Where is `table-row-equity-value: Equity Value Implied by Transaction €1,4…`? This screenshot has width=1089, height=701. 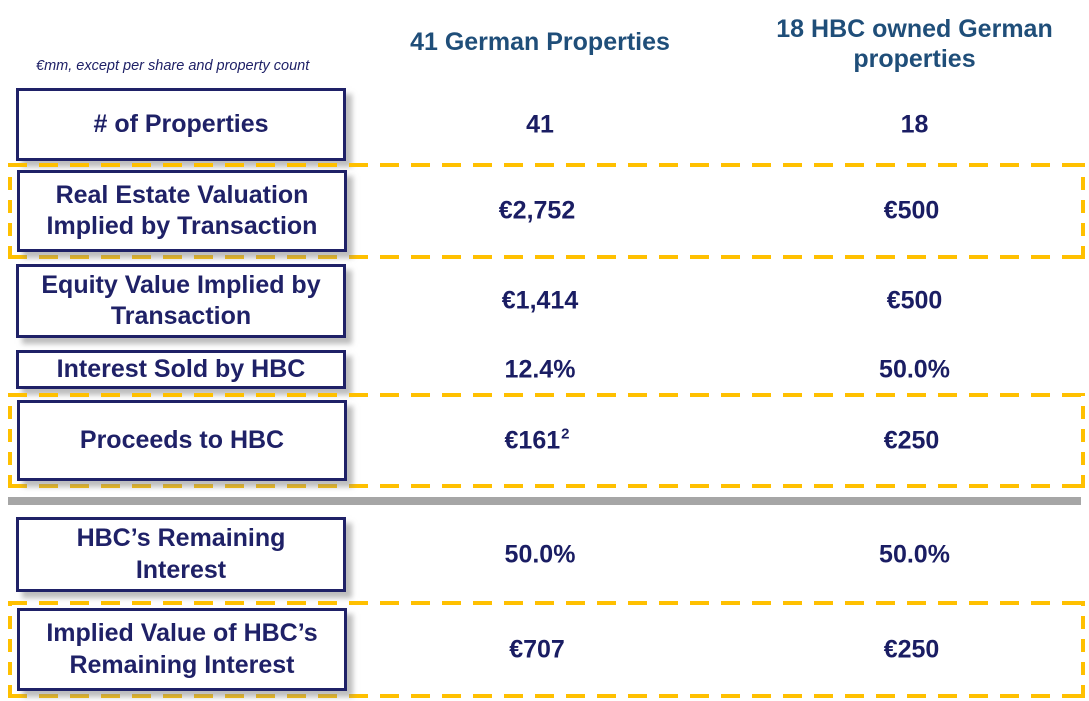 table-row-equity-value: Equity Value Implied by Transaction €1,4… is located at coordinates (544, 301).